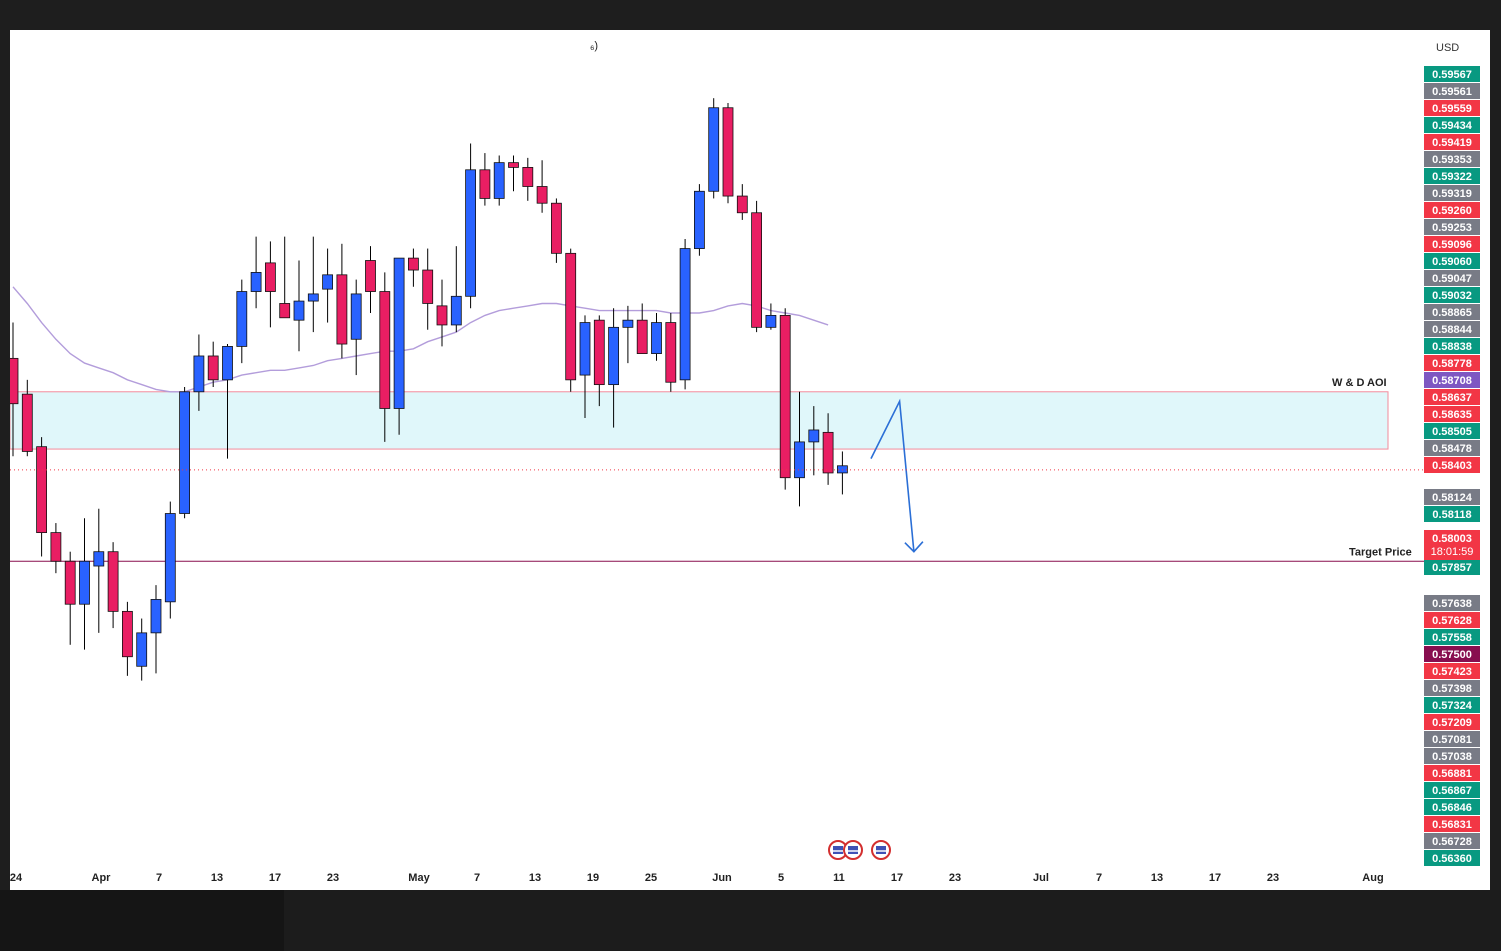 This screenshot has height=951, width=1501. I want to click on price-badge: 0.58838, so click(1452, 346).